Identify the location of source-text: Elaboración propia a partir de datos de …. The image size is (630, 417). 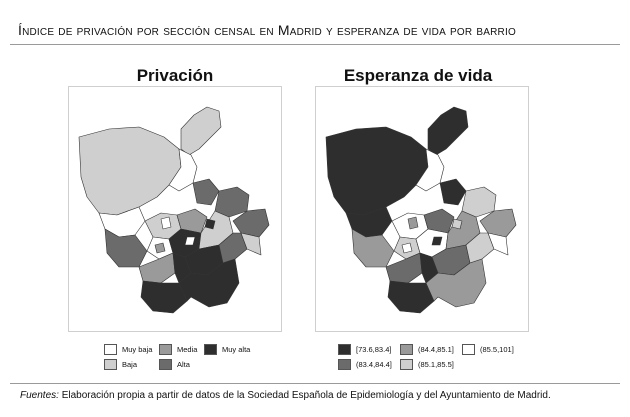
(304, 395).